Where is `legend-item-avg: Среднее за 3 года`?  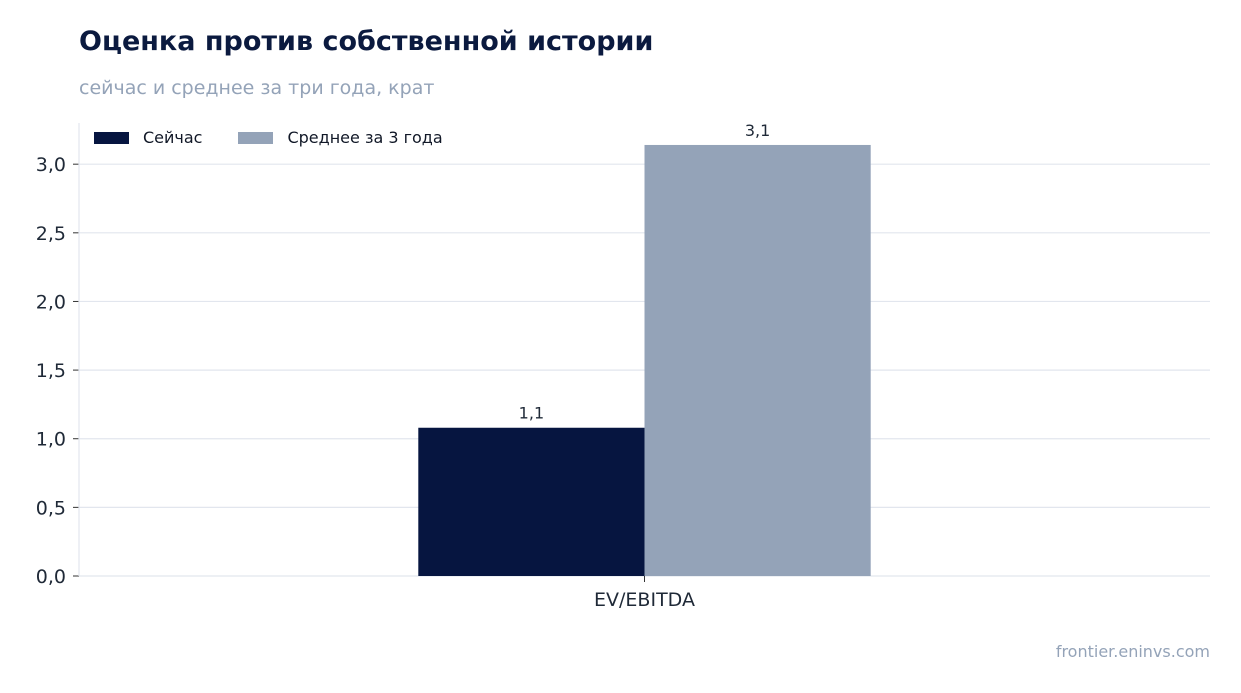
legend-item-avg: Среднее за 3 года is located at coordinates (340, 137).